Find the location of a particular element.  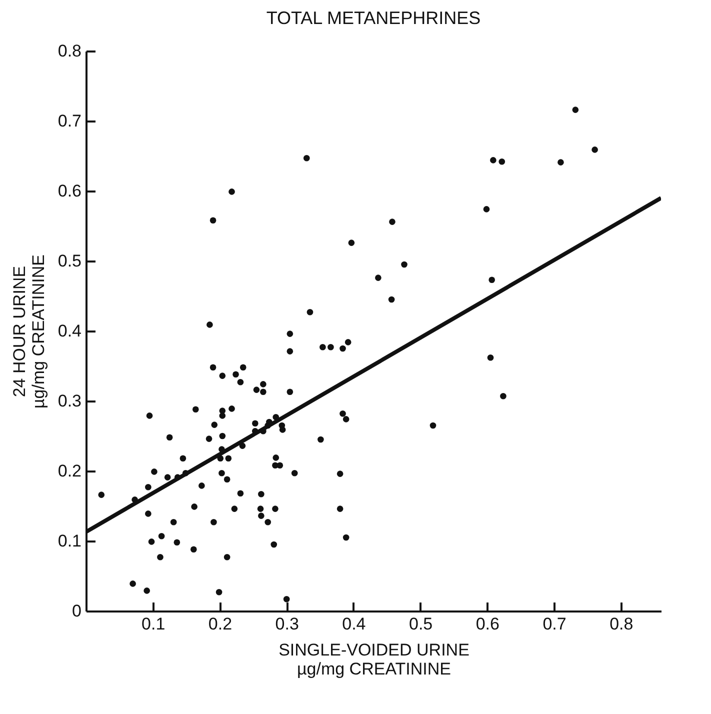

y-tick-label: 0.4 is located at coordinates (70, 331).